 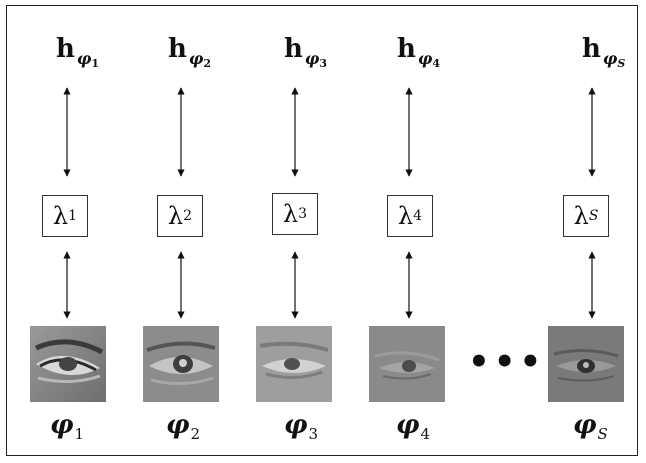 What do you see at coordinates (78, 52) in the screenshot?
I see `h-label-1: h φ1` at bounding box center [78, 52].